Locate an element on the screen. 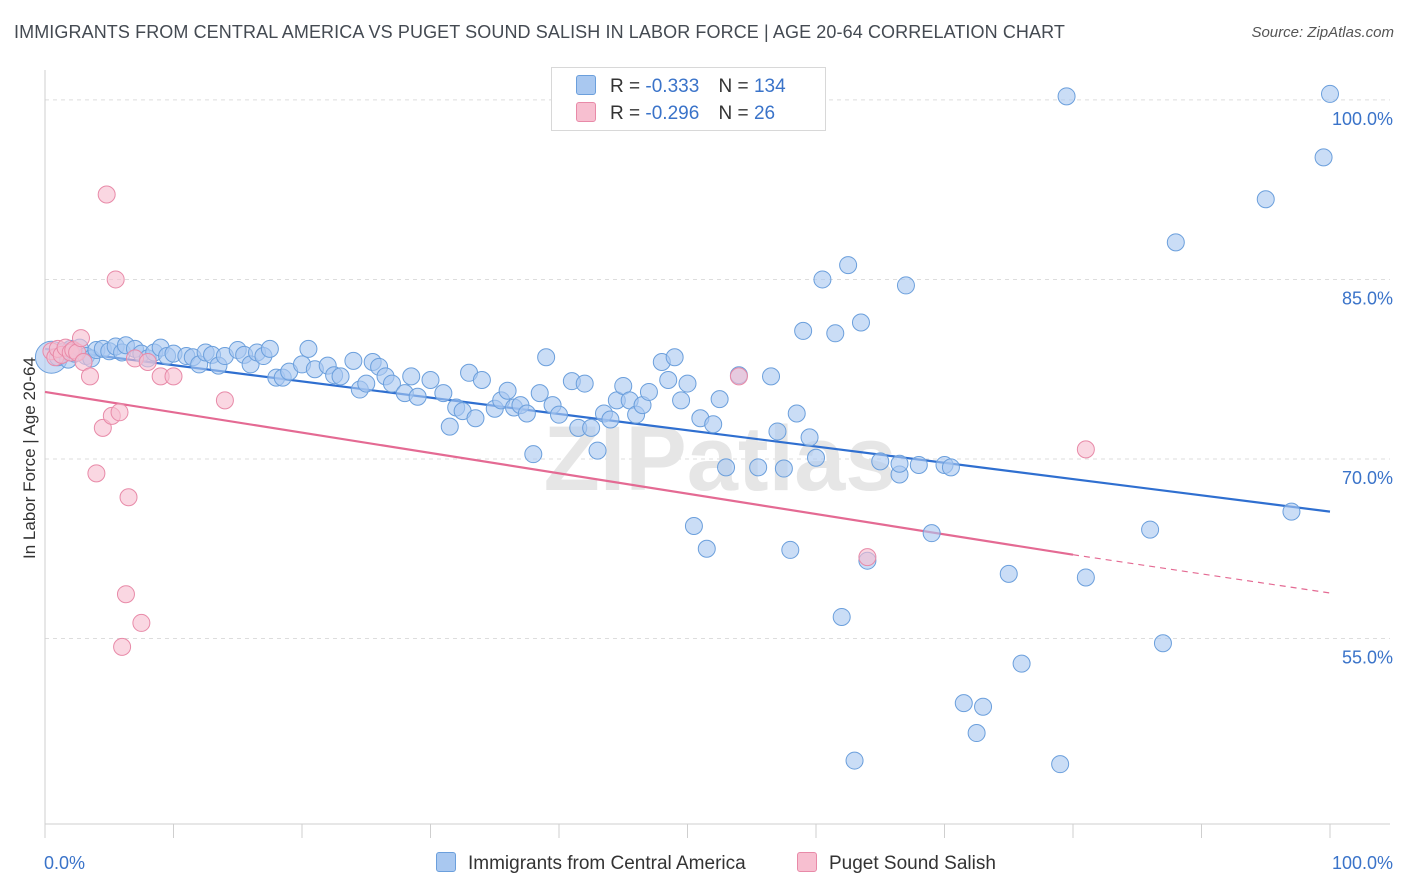 This screenshot has height=892, width=1406. series-legend-central-america: Immigrants from Central America is located at coordinates (591, 863).